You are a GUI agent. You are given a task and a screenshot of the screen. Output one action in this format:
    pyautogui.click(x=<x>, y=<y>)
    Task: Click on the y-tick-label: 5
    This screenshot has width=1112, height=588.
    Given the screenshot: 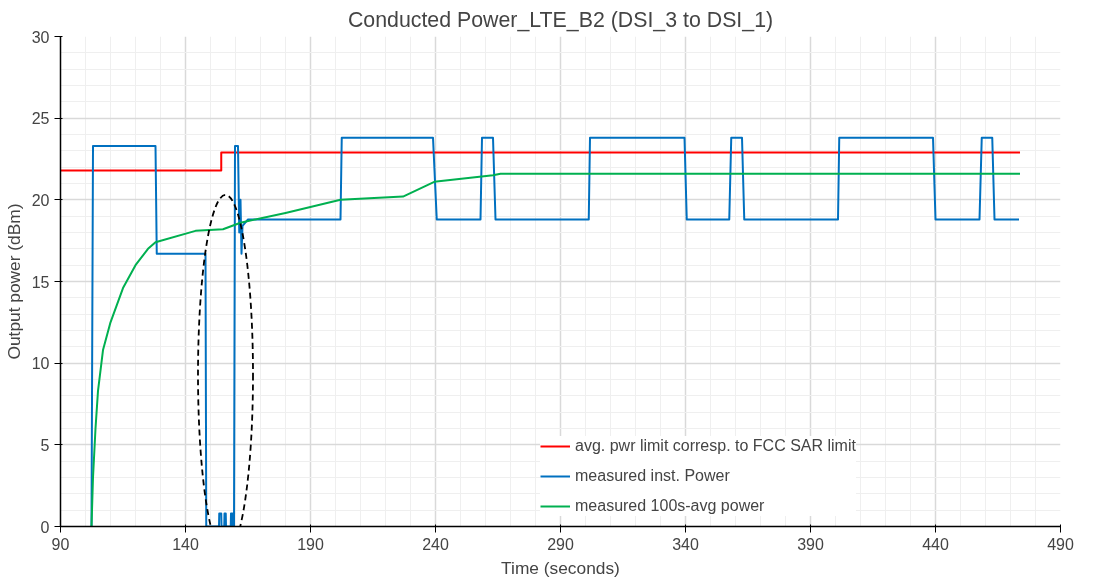 What is the action you would take?
    pyautogui.click(x=45, y=445)
    